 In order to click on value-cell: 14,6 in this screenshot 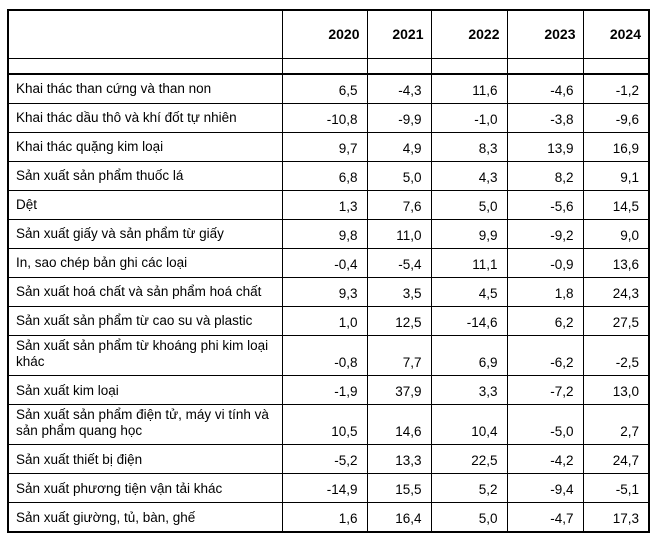, I will do `click(399, 424)`.